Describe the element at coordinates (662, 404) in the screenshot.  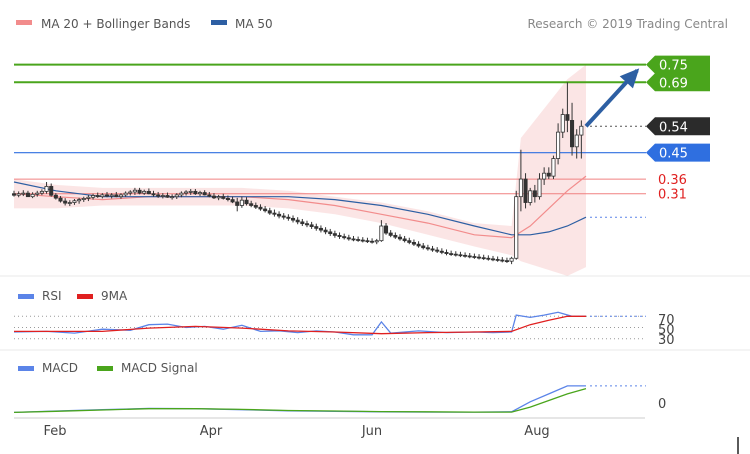
I see `macd-zero-label: 0` at that location.